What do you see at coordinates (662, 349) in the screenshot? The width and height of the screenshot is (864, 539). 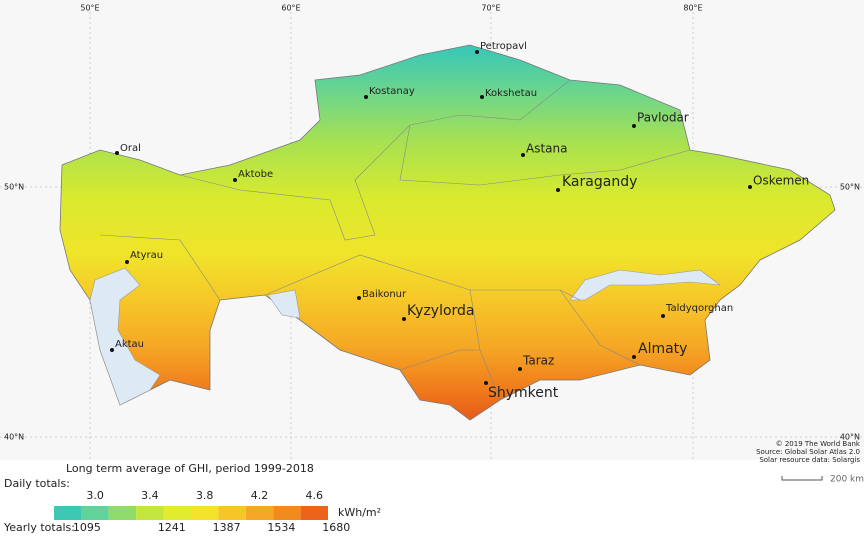 I see `city-label: Almaty` at bounding box center [662, 349].